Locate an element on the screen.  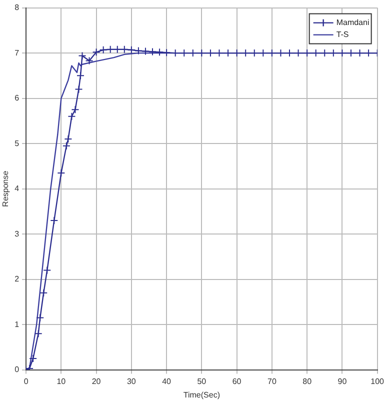
x-tick-label: 40 is located at coordinates (167, 381).